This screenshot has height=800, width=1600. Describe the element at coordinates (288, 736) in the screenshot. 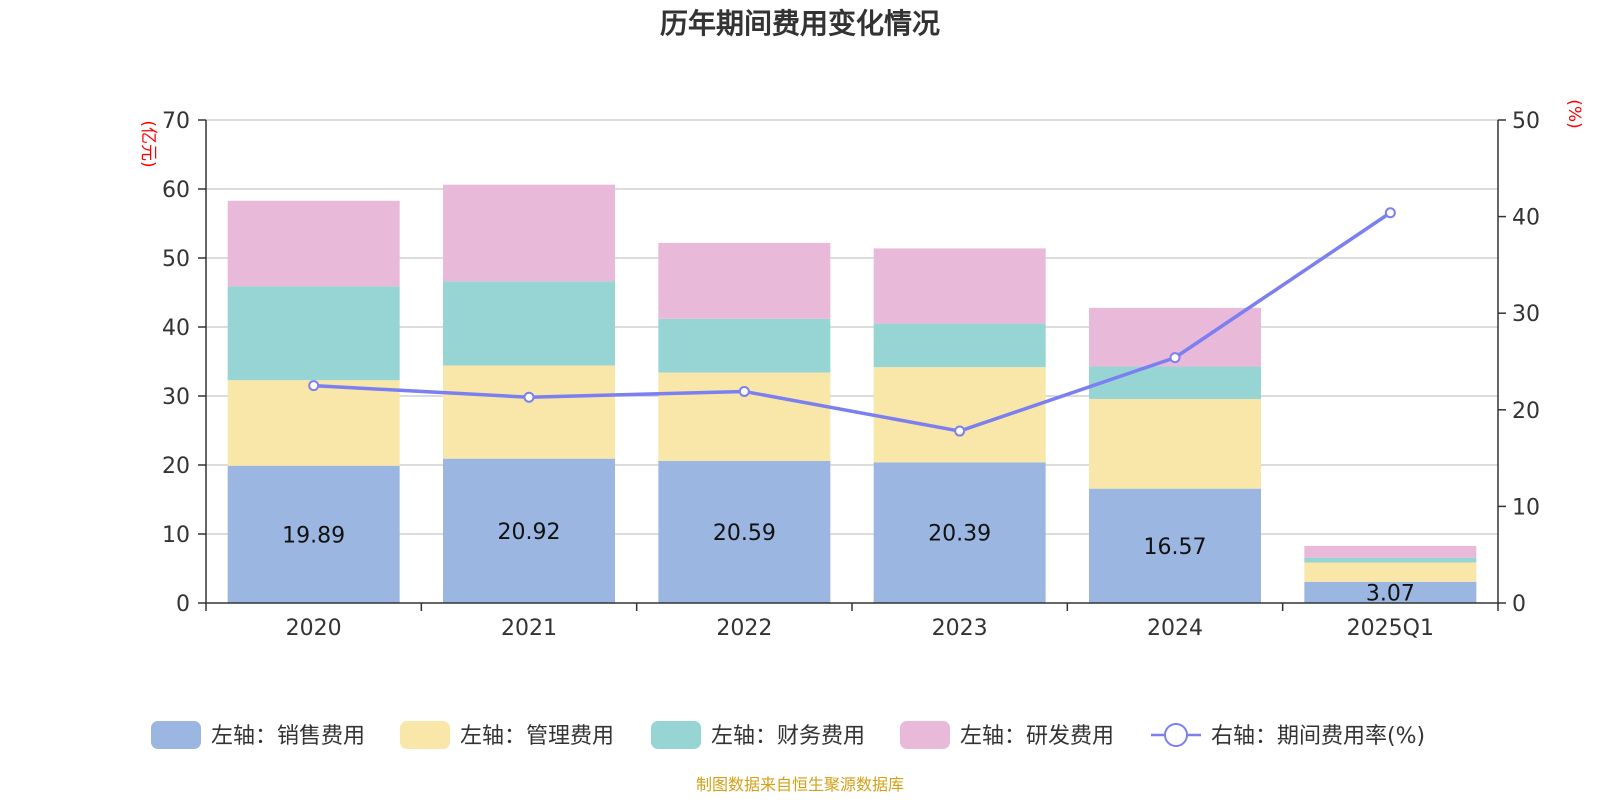

I see `legend-label: 左轴：销售费用` at that location.